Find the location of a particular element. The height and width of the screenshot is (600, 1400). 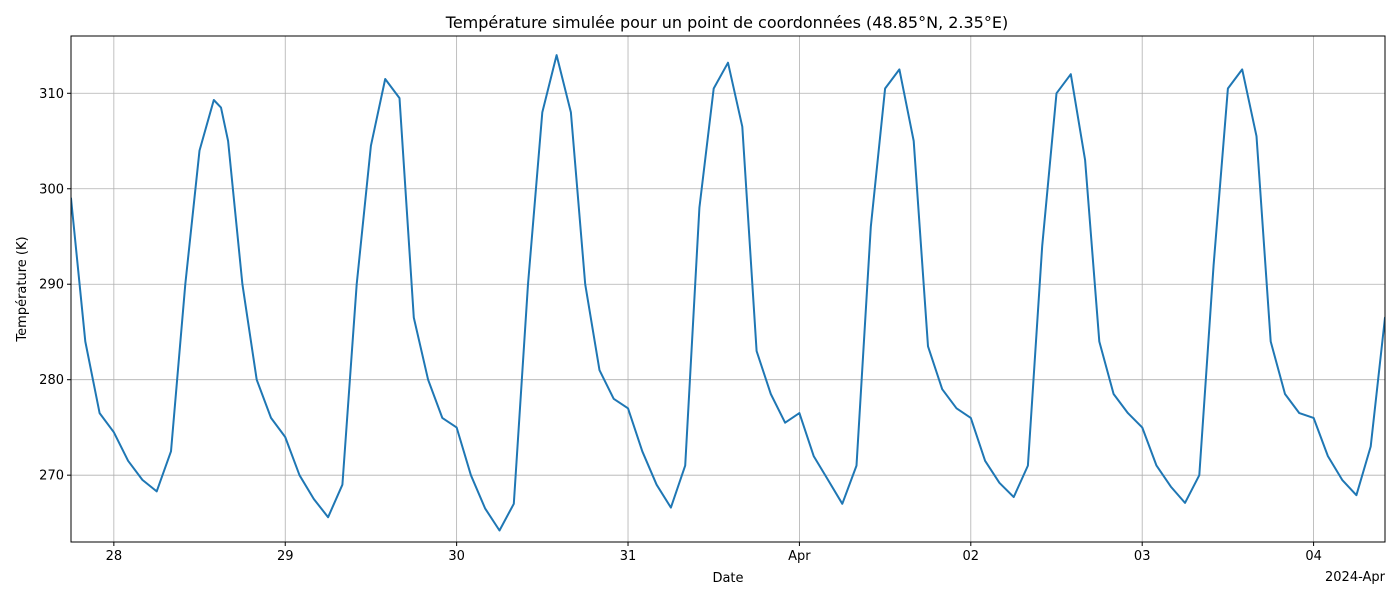

x-tick-label: 04 is located at coordinates (1313, 556).